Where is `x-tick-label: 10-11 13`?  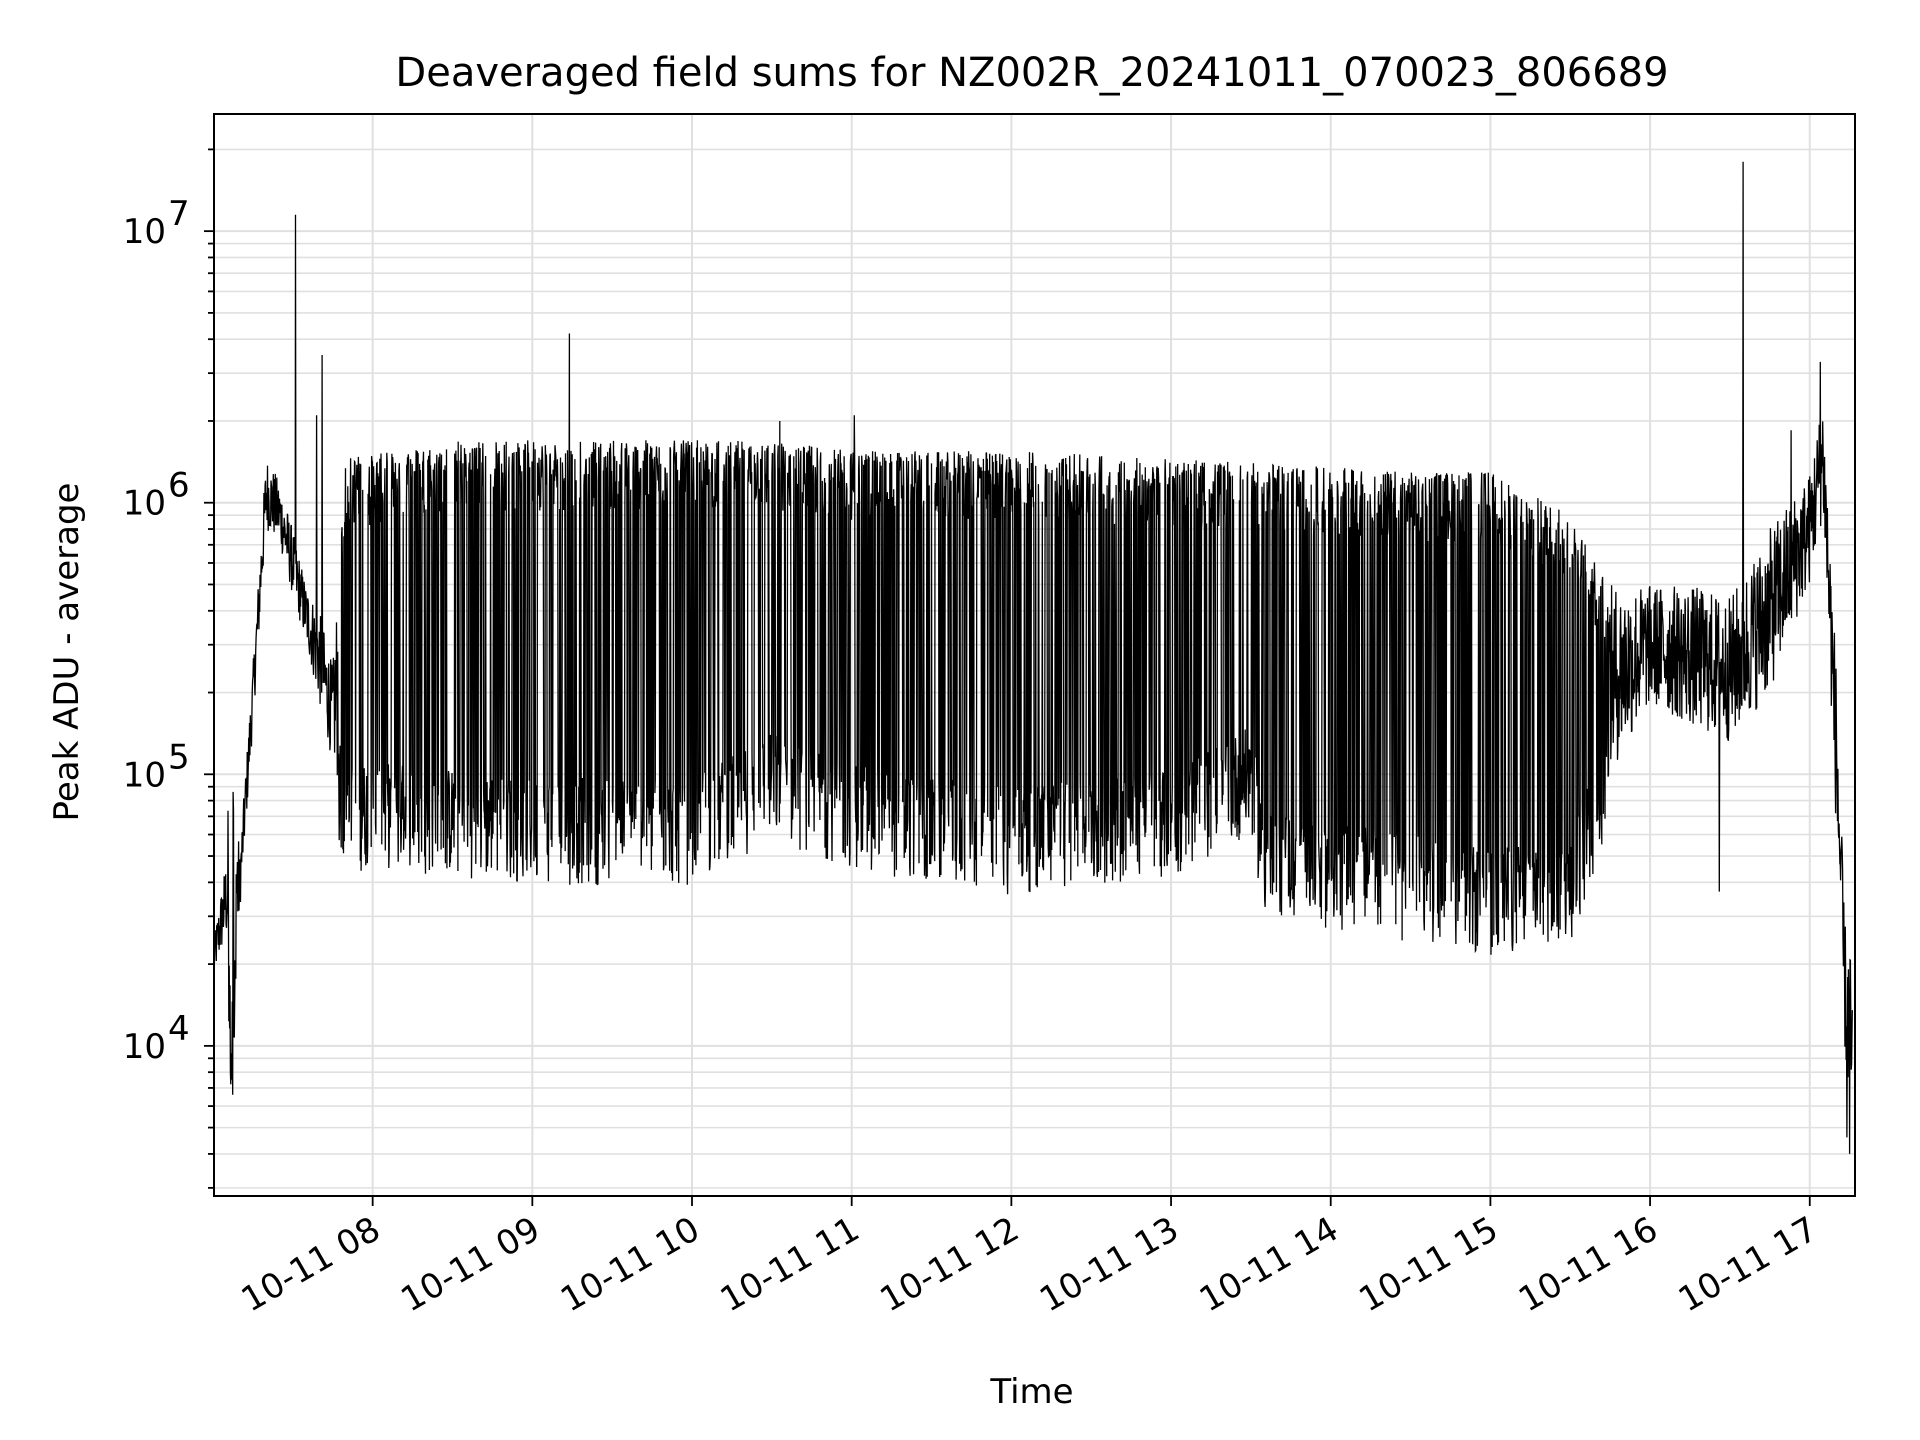
x-tick-label: 10-11 13 is located at coordinates (1109, 1264).